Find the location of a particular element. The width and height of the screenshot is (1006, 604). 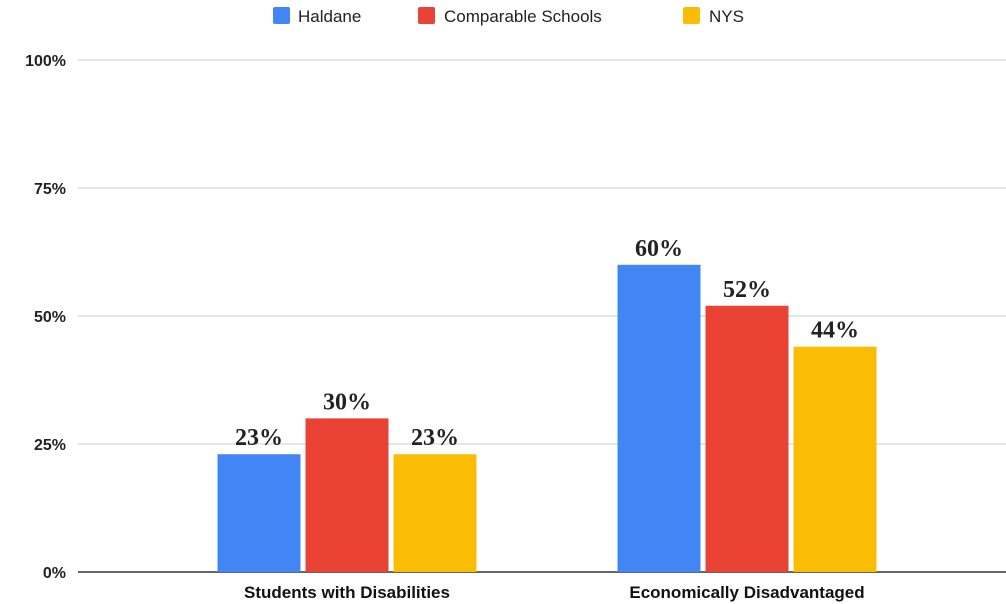

legend-swatch-haldane is located at coordinates (281, 15).